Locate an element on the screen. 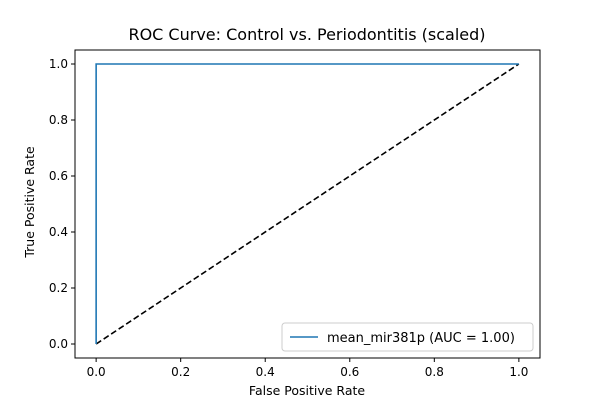 Image resolution: width=600 pixels, height=400 pixels. legend: mean_mir381p (AUC = 1.00) is located at coordinates (407, 337).